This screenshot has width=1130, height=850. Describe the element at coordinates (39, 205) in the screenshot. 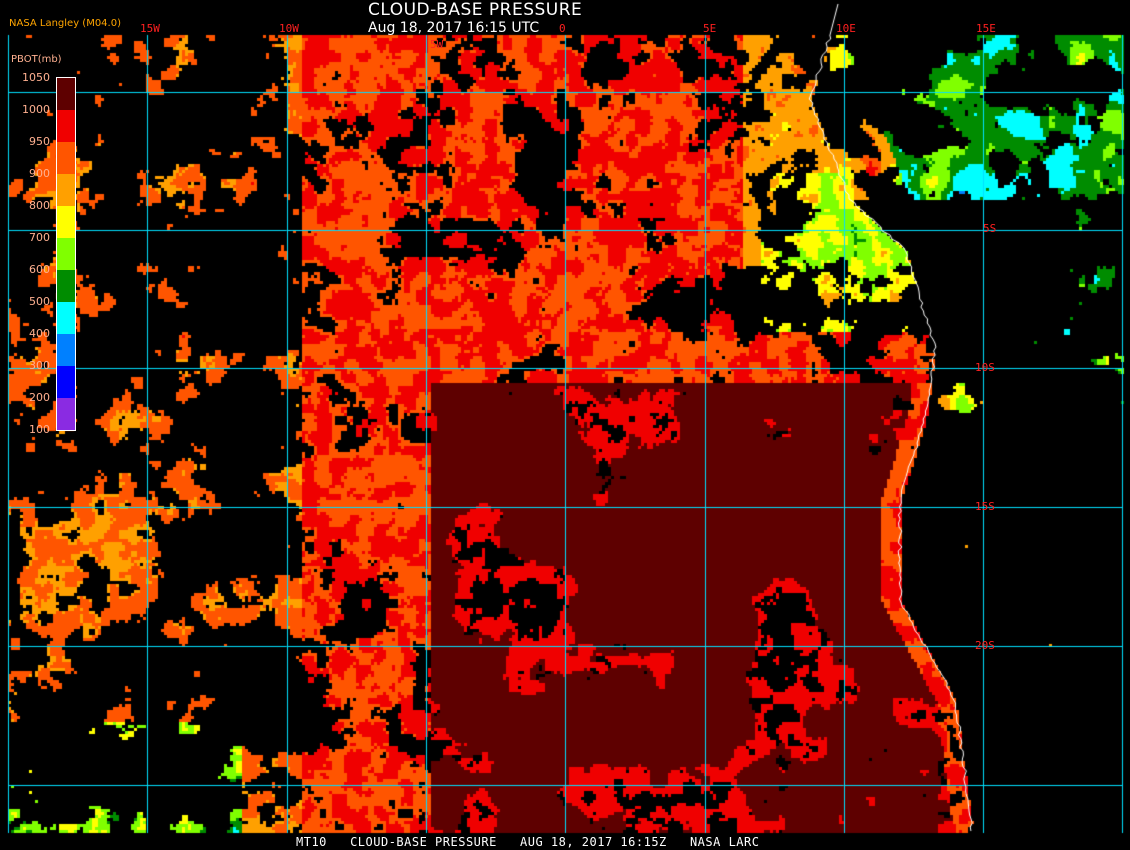

I see `legend-tick-label: 800` at that location.